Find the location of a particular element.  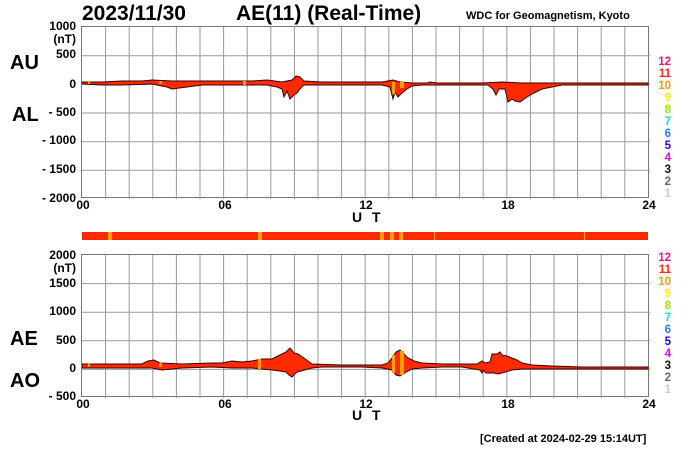

ytick: 1500 is located at coordinates (62, 283).